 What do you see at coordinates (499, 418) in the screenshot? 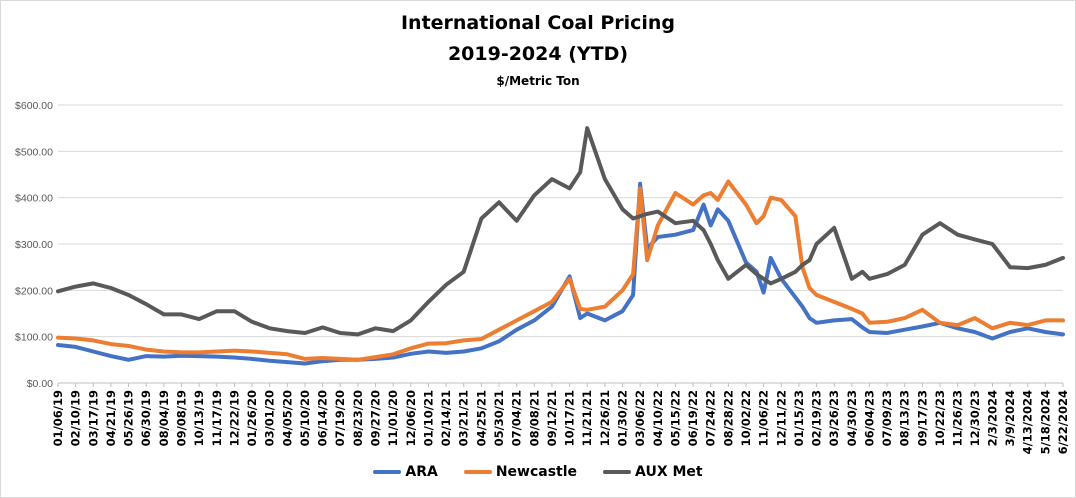
I see `x-tick-label: 05/30/21` at bounding box center [499, 418].